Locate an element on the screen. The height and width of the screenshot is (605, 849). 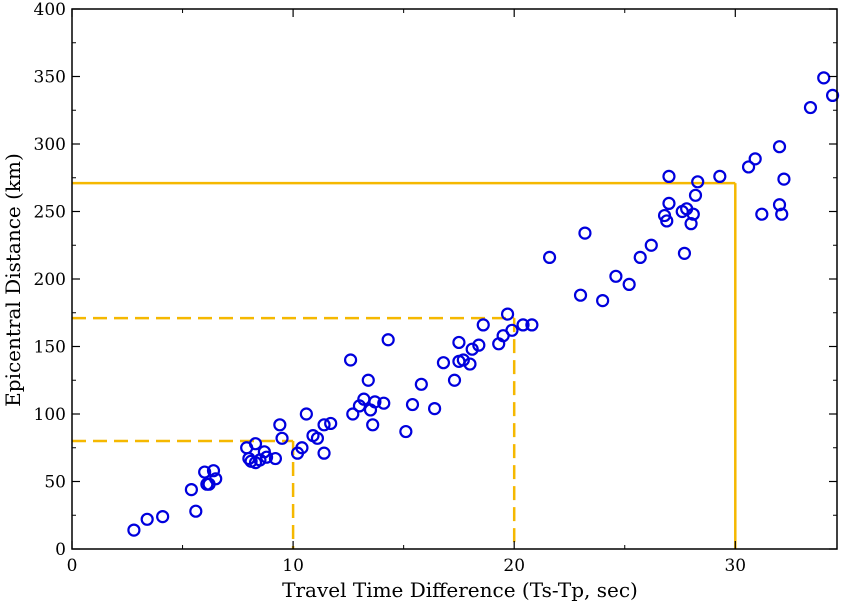
y-axis-title: Epicentral Distance (km) is located at coordinates (13, 280).